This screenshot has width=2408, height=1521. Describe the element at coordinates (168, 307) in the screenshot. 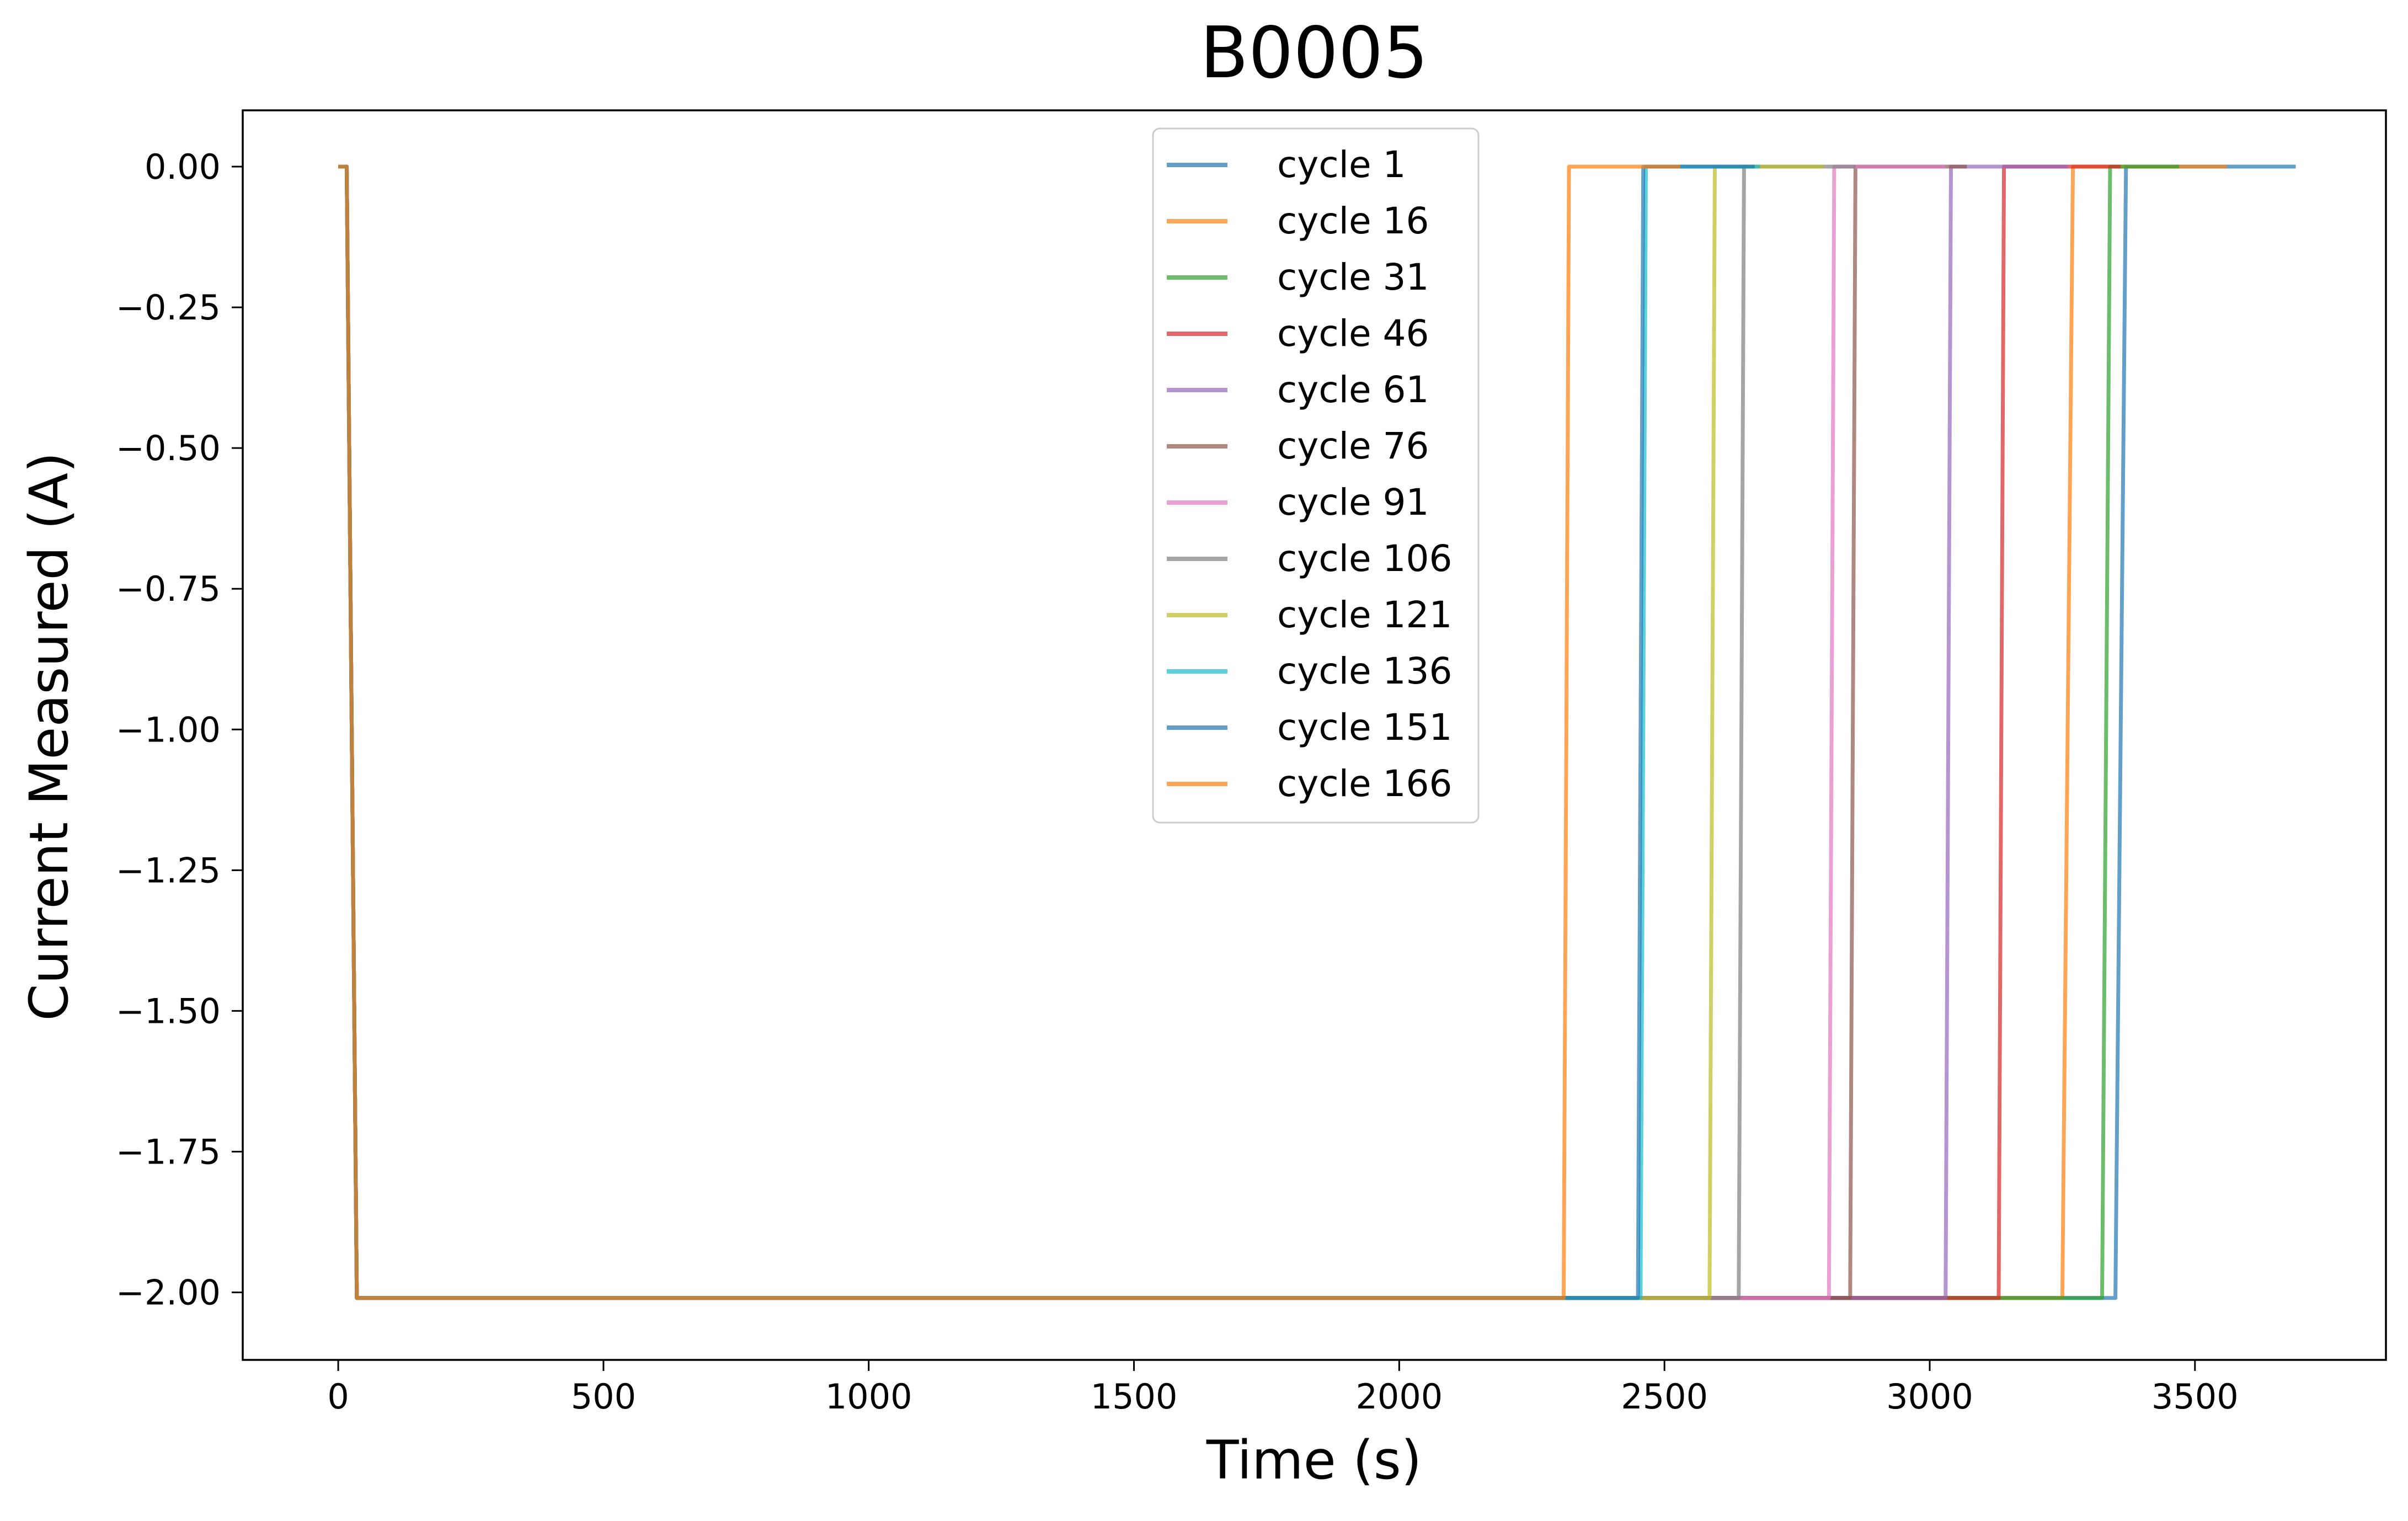

I see `y-tick-label: −0.25` at that location.